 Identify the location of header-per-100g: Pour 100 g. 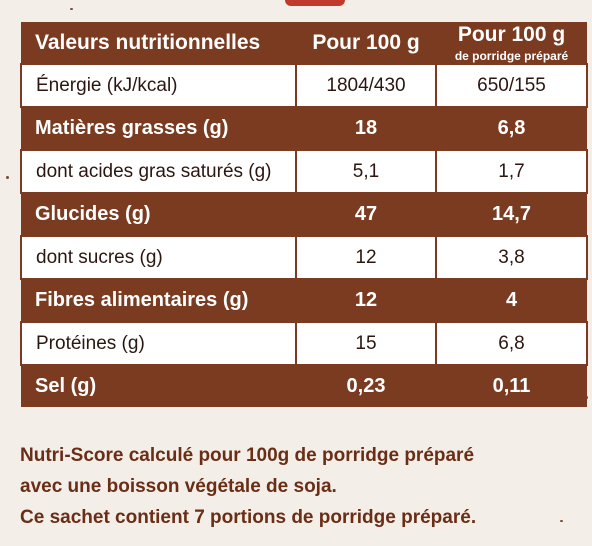
(366, 43).